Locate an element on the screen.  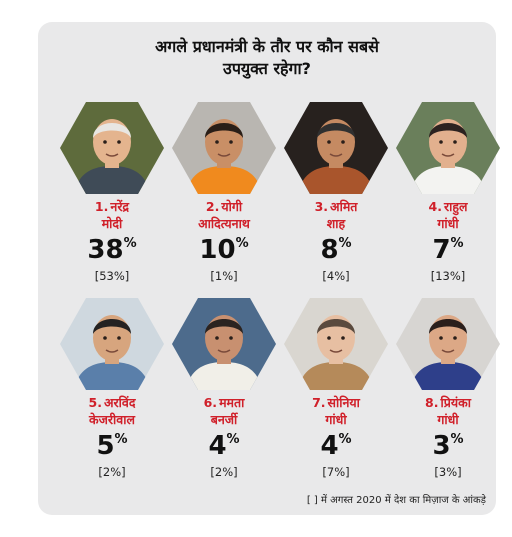
current-percentage: 7% is located at coordinates (448, 250).